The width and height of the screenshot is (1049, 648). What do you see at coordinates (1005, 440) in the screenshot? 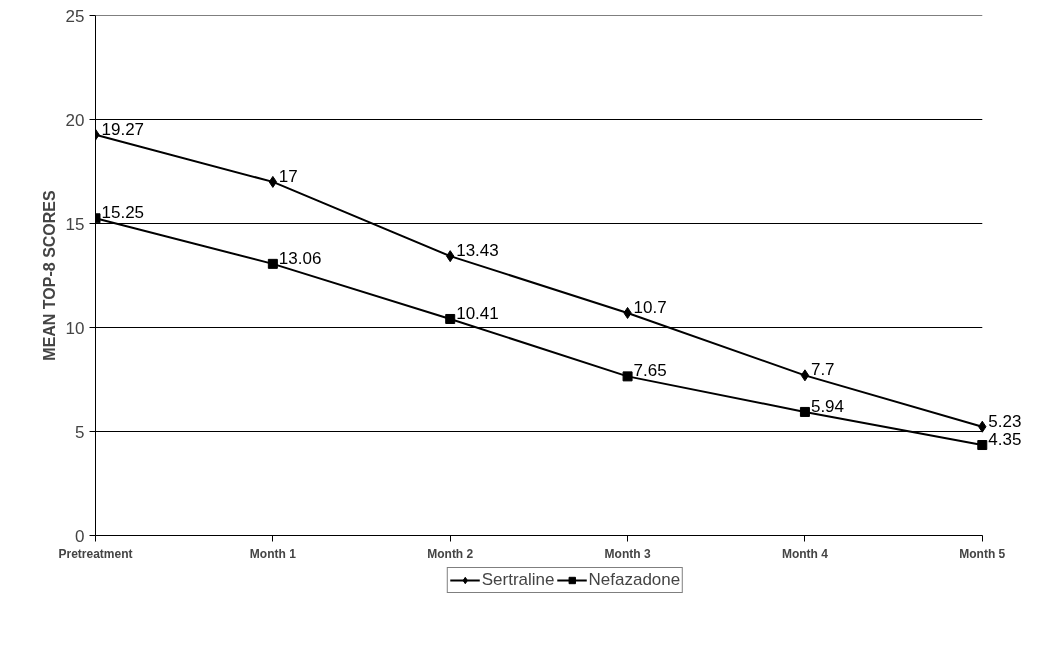
I see `data-label: 4.35` at bounding box center [1005, 440].